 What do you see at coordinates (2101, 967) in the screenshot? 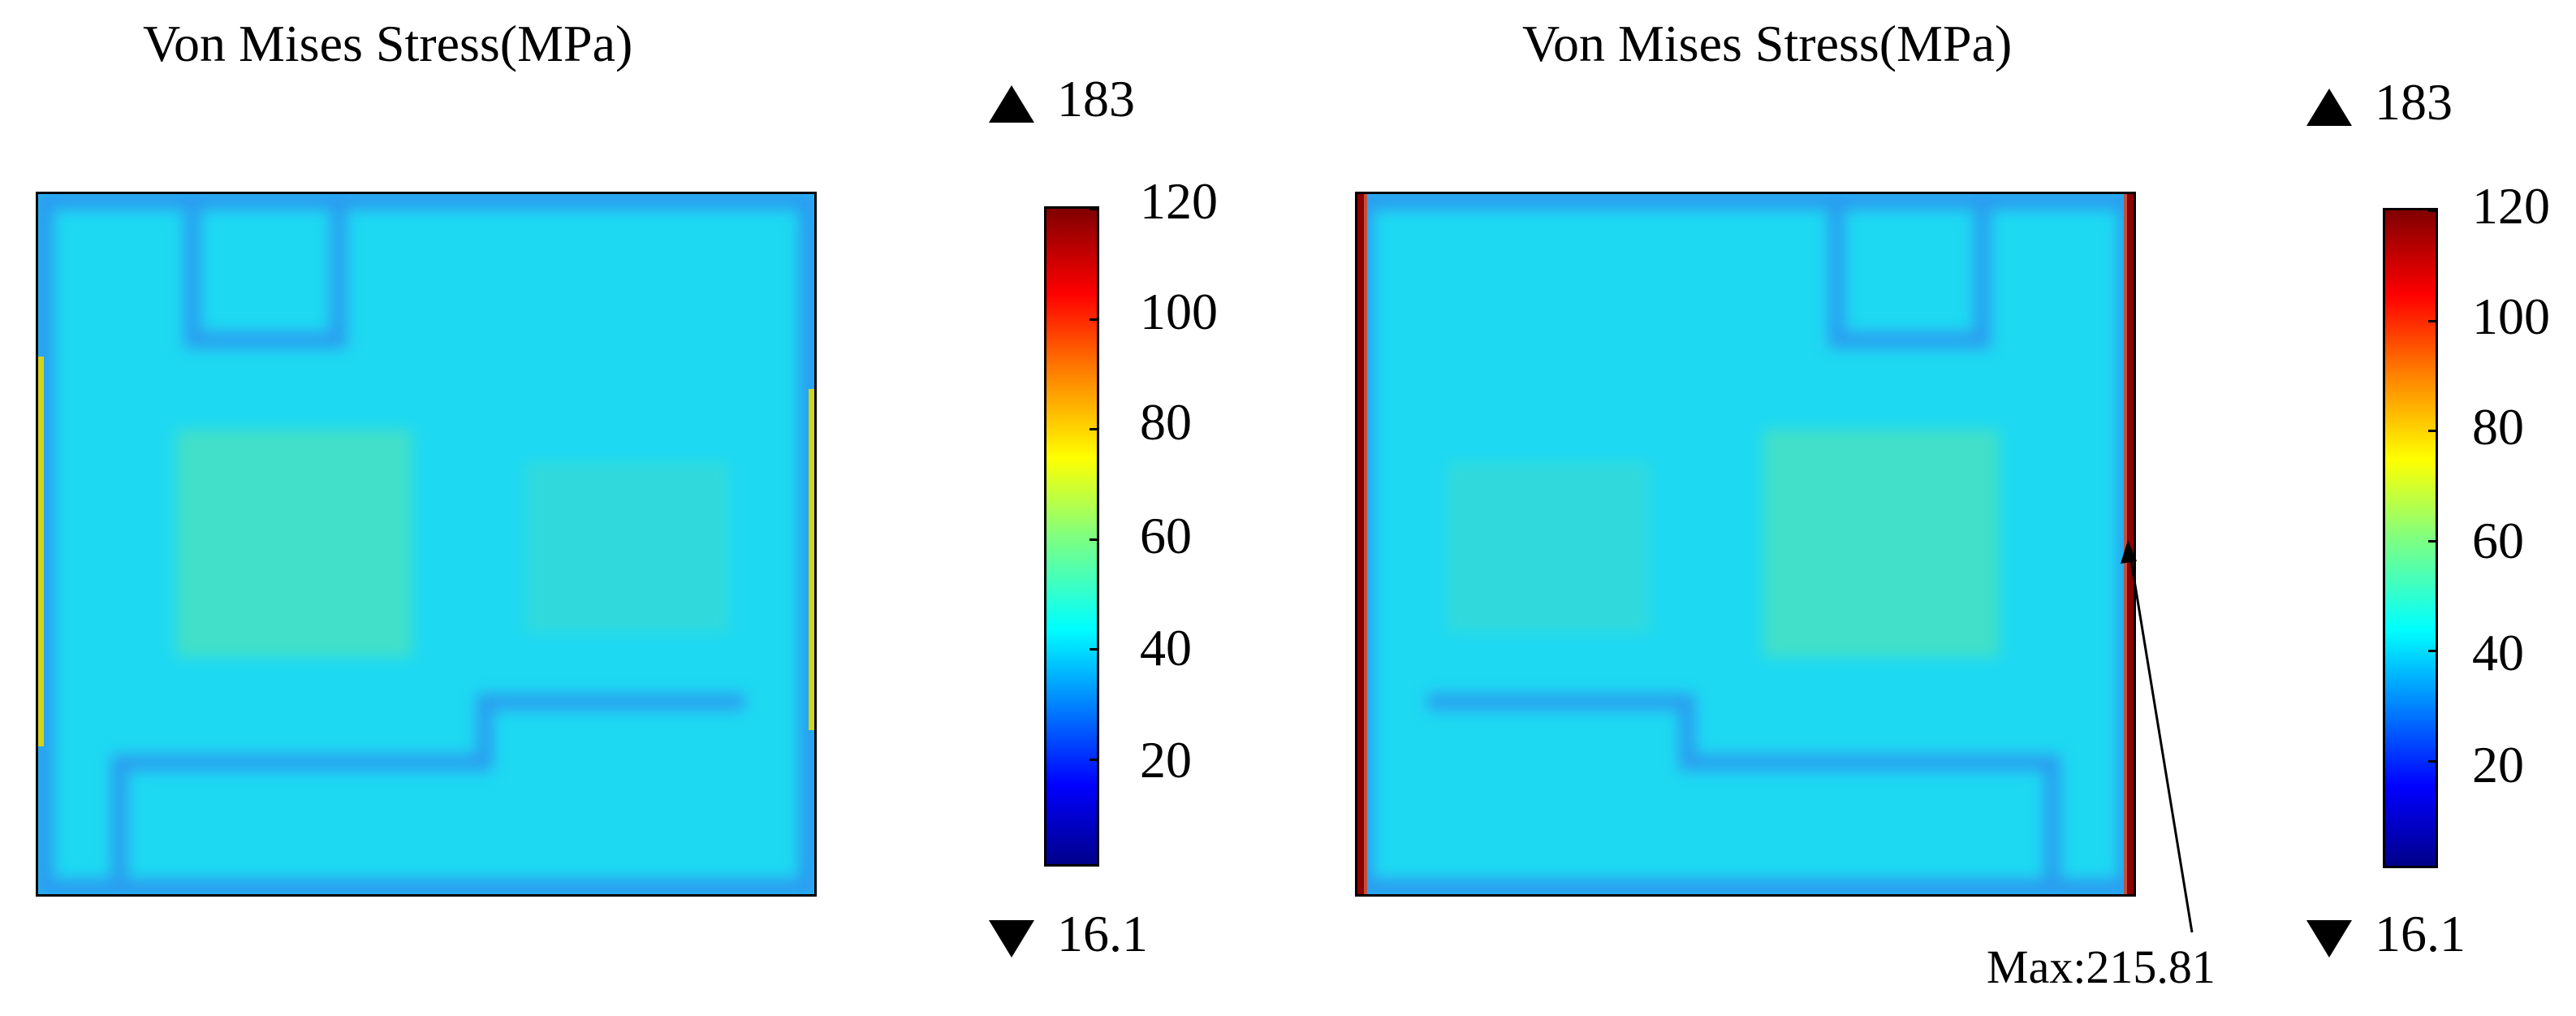
I see `max-value-label: Max:215.81` at bounding box center [2101, 967].